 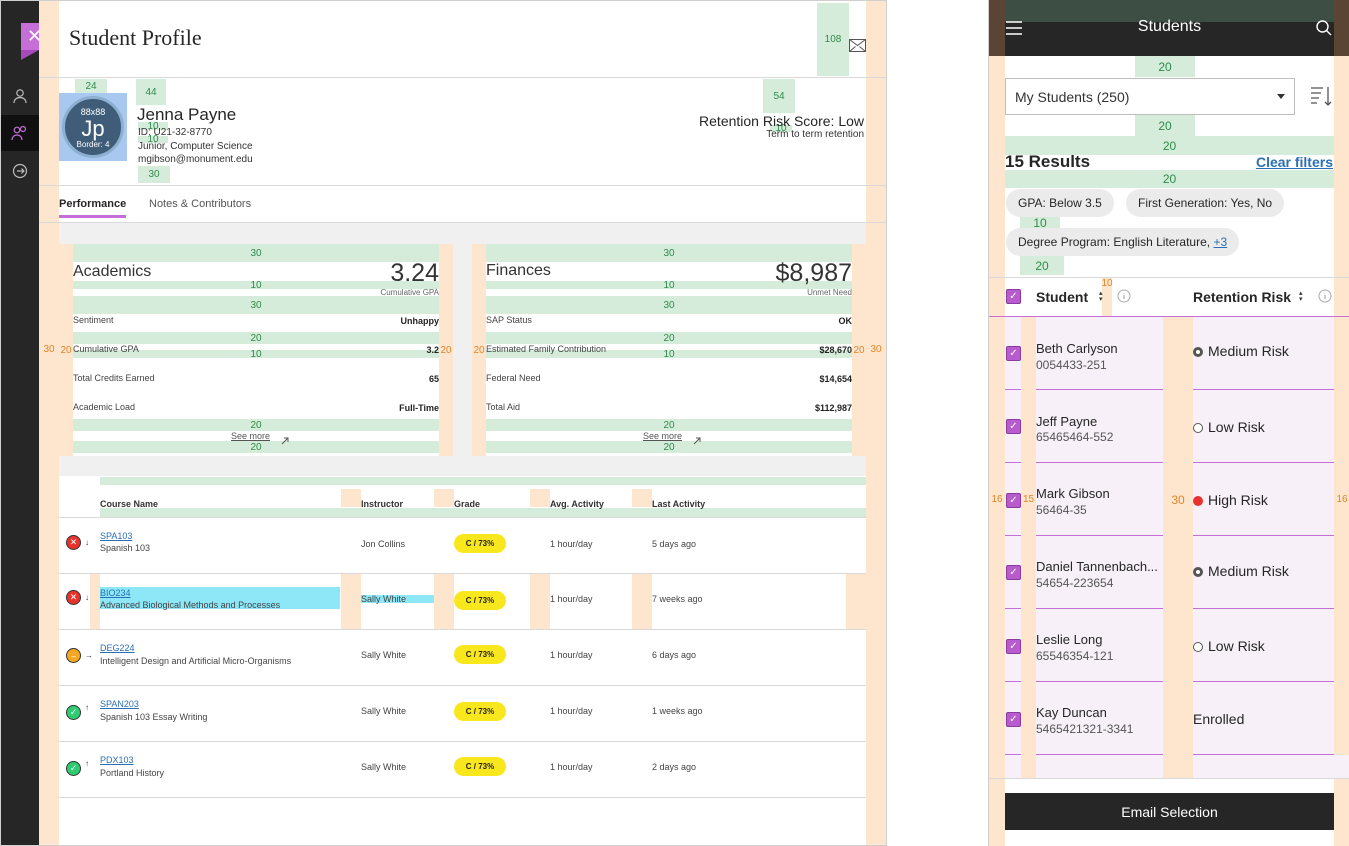 I want to click on error-status-icon: ✕, so click(x=73, y=542).